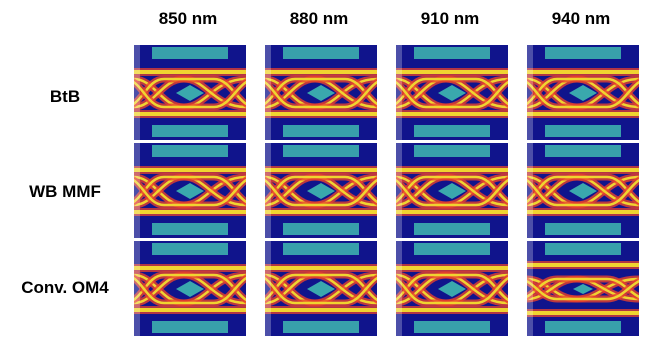 The width and height of the screenshot is (645, 339). Describe the element at coordinates (65, 287) in the screenshot. I see `row-label-conv-om4: Conv. OM4` at that location.